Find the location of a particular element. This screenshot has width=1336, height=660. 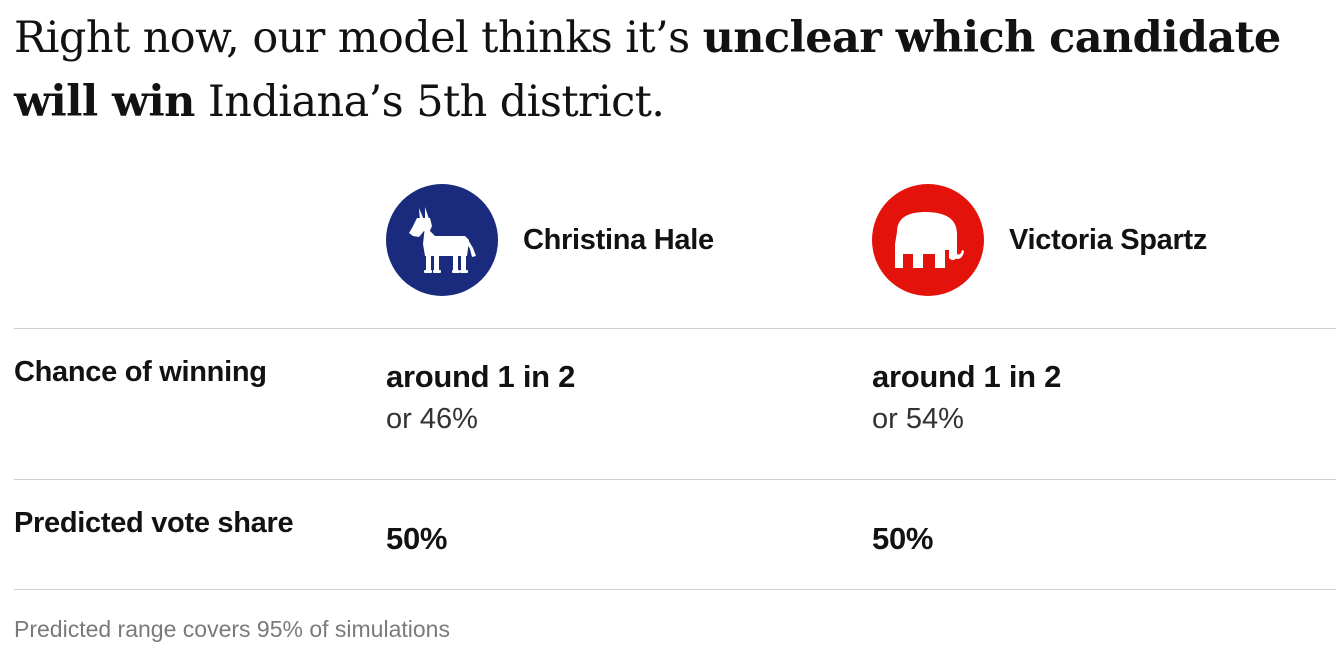

headline-prefix: Right now, our model thinks it’s is located at coordinates (358, 38).